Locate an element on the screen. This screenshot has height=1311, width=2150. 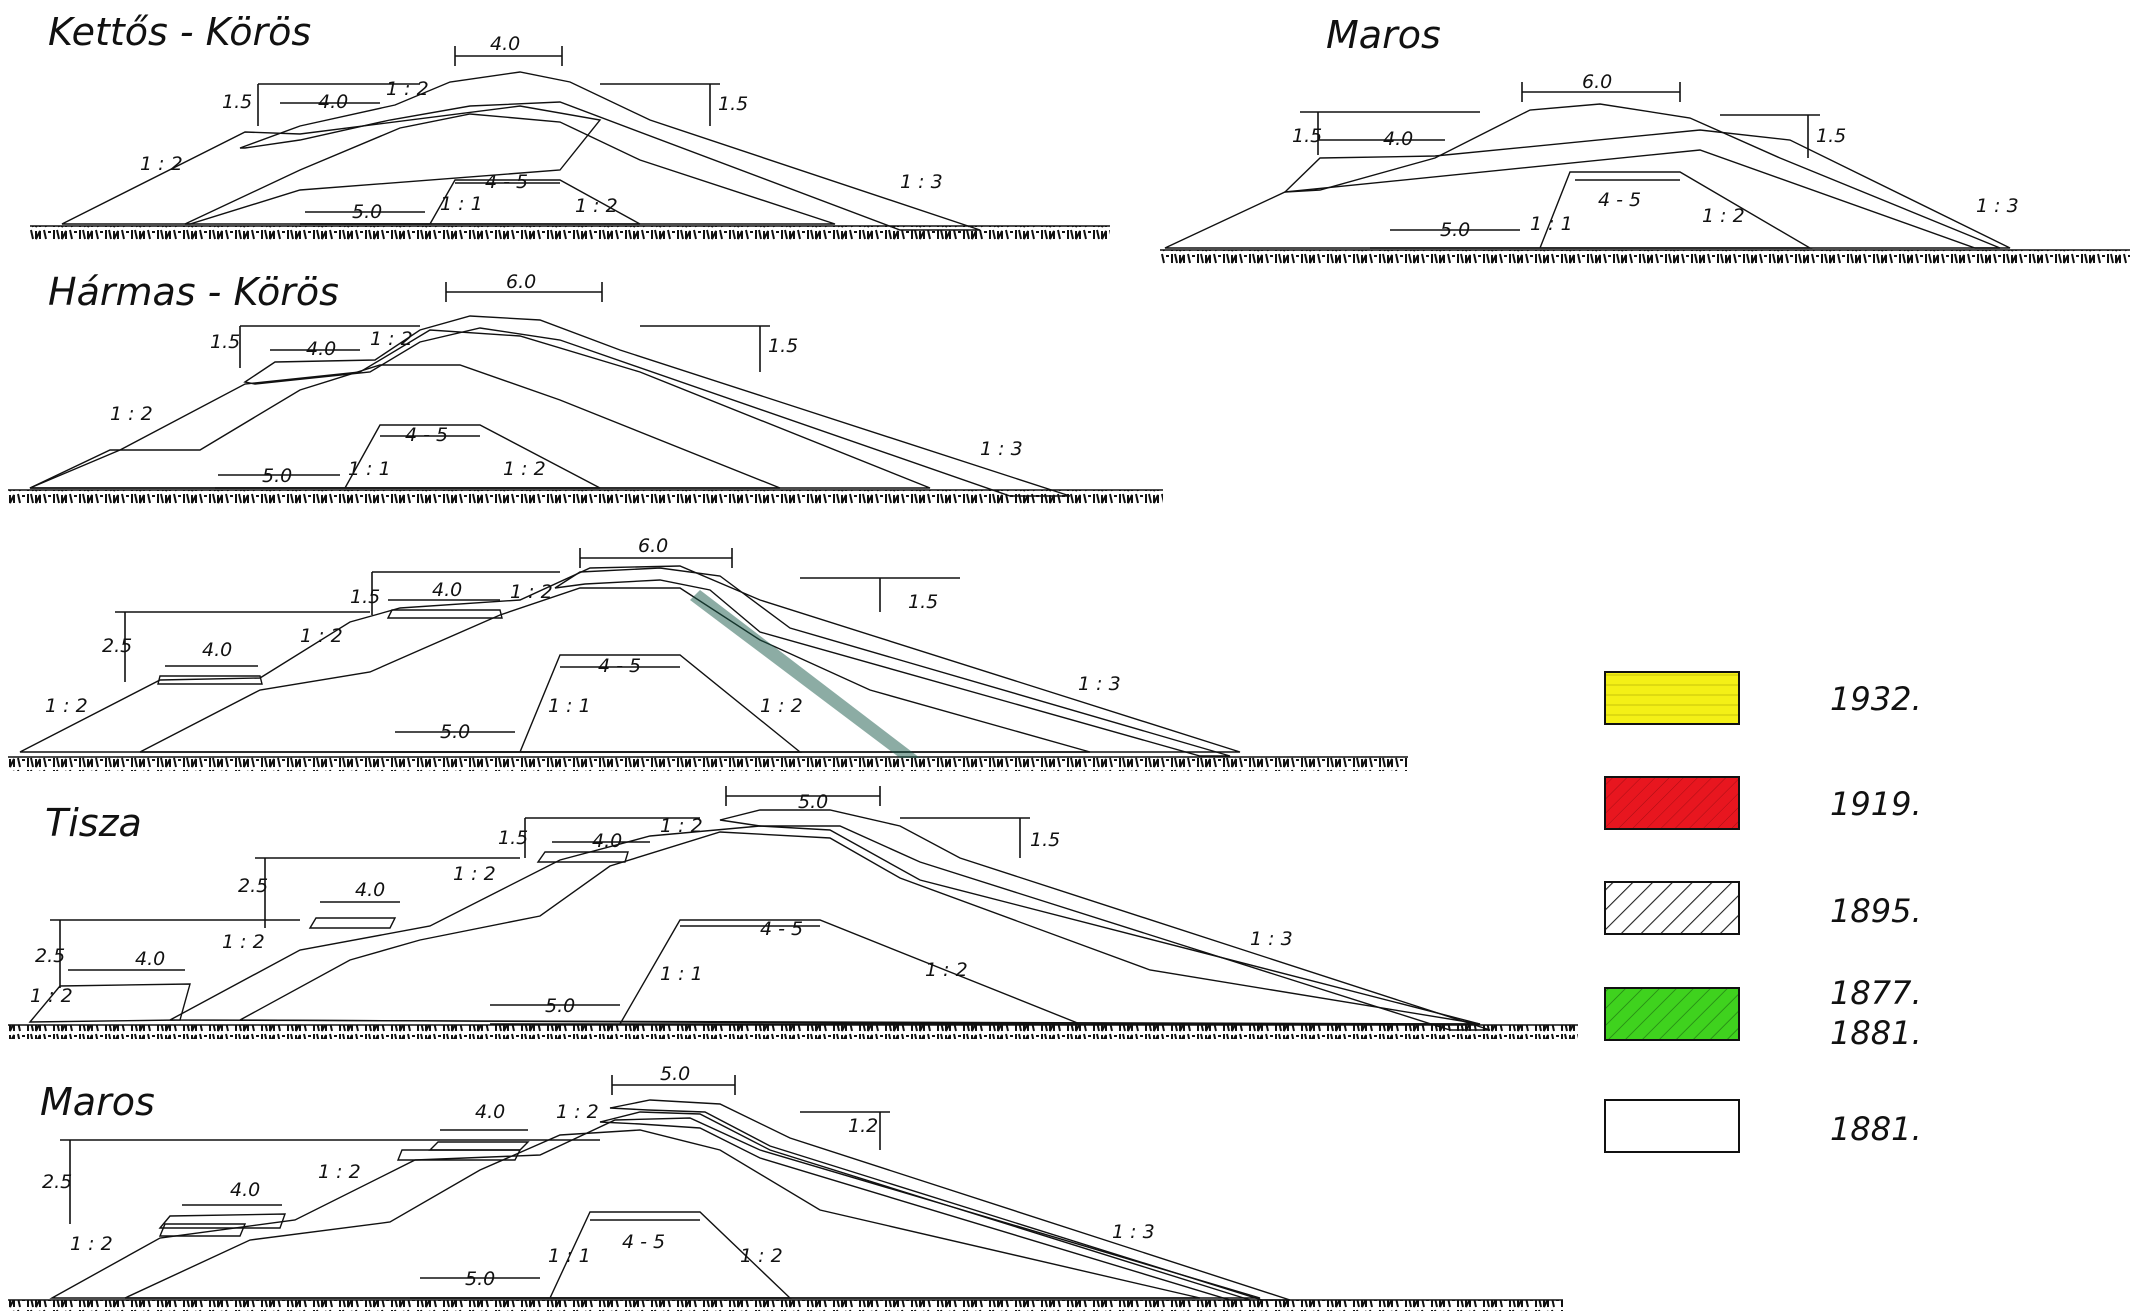
dim-berm3-width: 4.0 is located at coordinates (150, 959).